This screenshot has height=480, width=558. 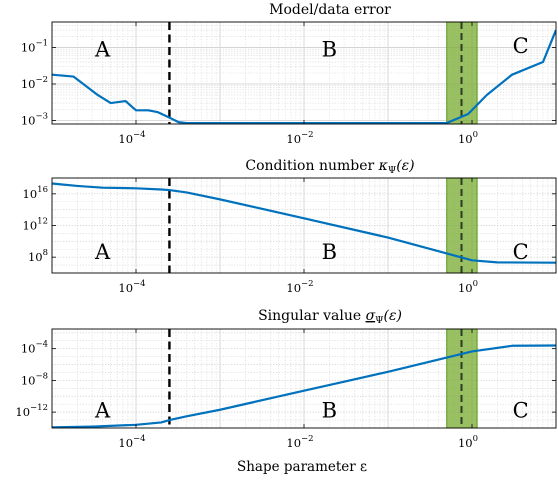 I want to click on y-tick-label: 10⁻², so click(x=34, y=83).